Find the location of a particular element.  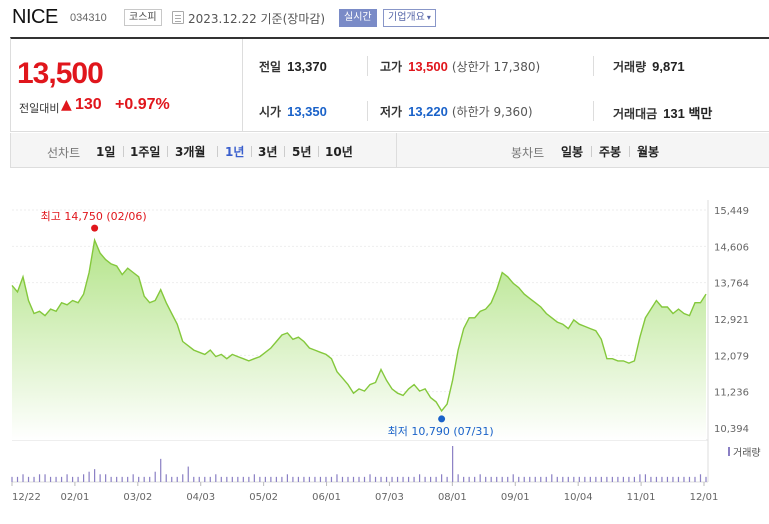

company-overview-button: 기업개요 ▾ is located at coordinates (409, 18).